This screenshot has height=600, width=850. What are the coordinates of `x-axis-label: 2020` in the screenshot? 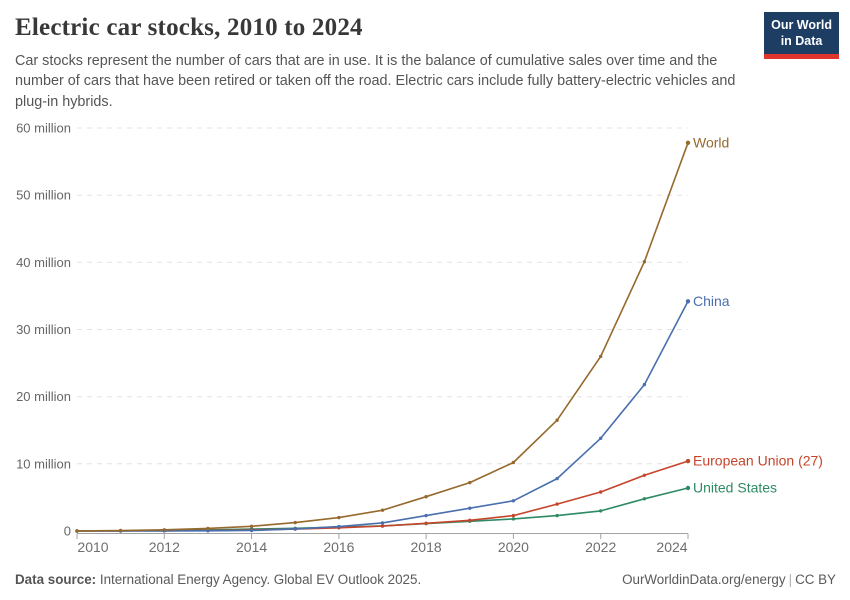 It's located at (513, 547).